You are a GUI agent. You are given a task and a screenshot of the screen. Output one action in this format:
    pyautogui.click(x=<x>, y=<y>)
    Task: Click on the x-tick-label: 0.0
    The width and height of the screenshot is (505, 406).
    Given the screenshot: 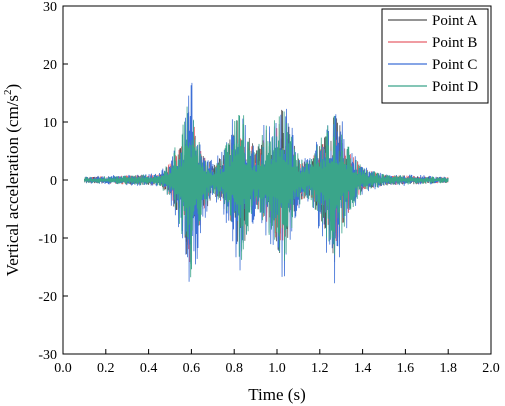 What is the action you would take?
    pyautogui.click(x=63, y=368)
    